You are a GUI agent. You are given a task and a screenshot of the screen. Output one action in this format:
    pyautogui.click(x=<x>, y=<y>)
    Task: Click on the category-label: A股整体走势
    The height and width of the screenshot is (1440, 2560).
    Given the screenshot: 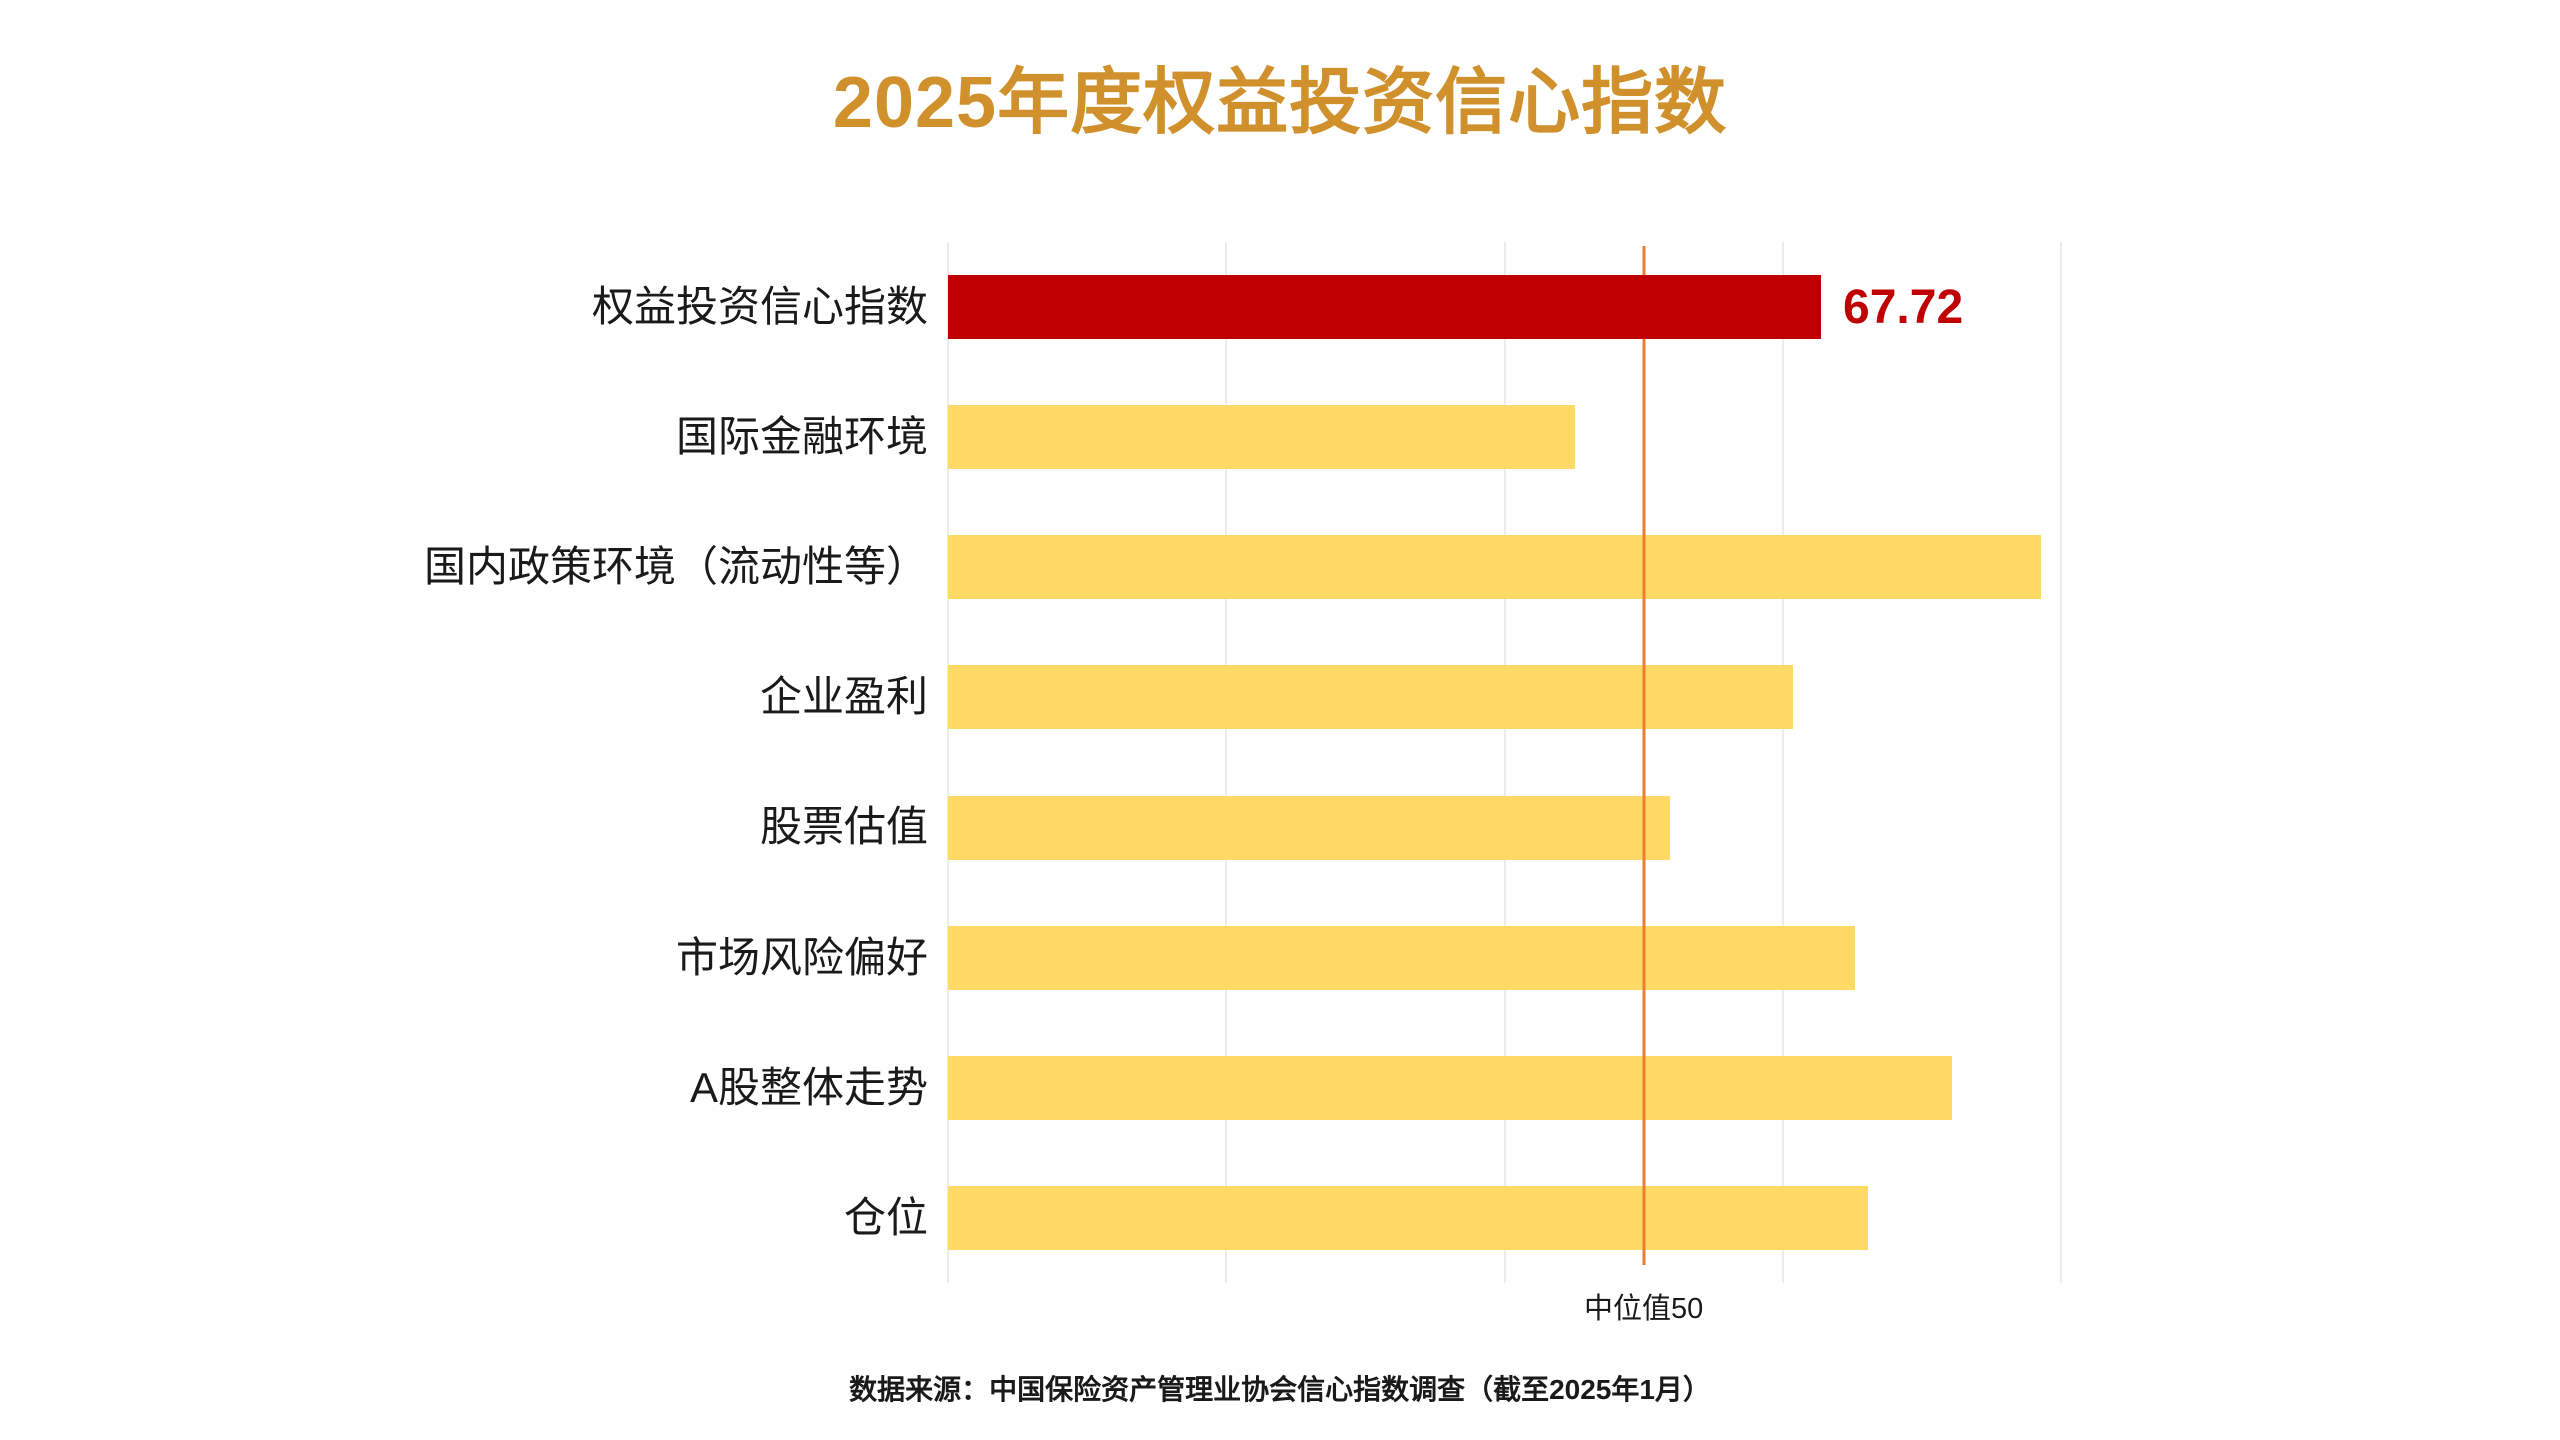 What is the action you would take?
    pyautogui.click(x=808, y=1087)
    